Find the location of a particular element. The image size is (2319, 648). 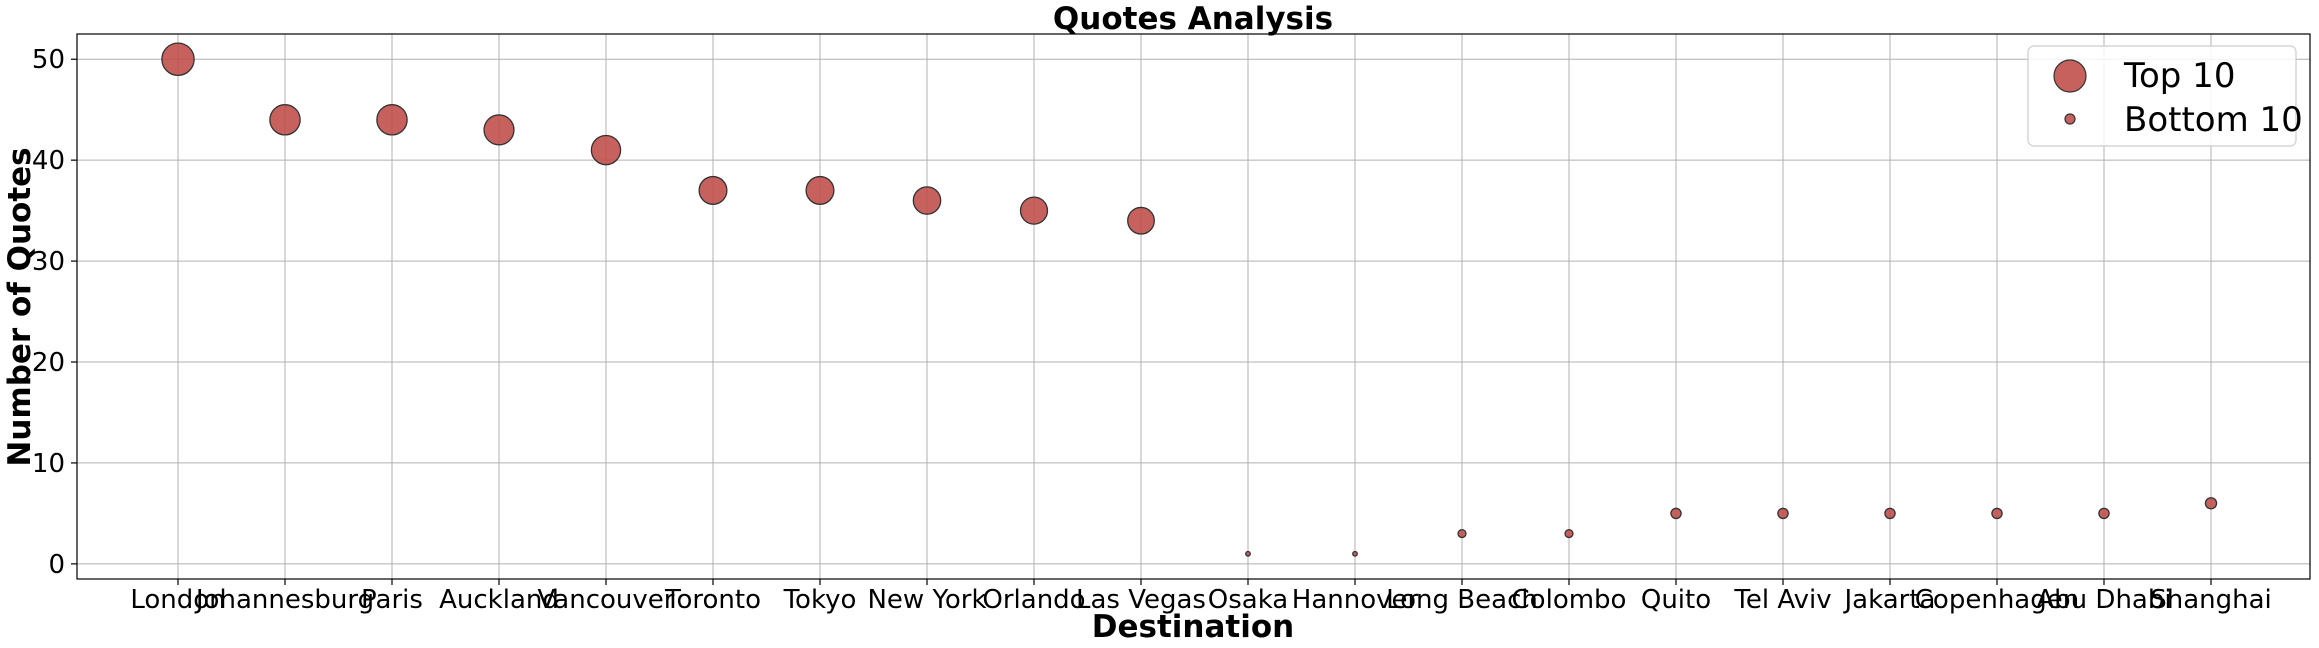

legend-frame is located at coordinates (2162, 96).